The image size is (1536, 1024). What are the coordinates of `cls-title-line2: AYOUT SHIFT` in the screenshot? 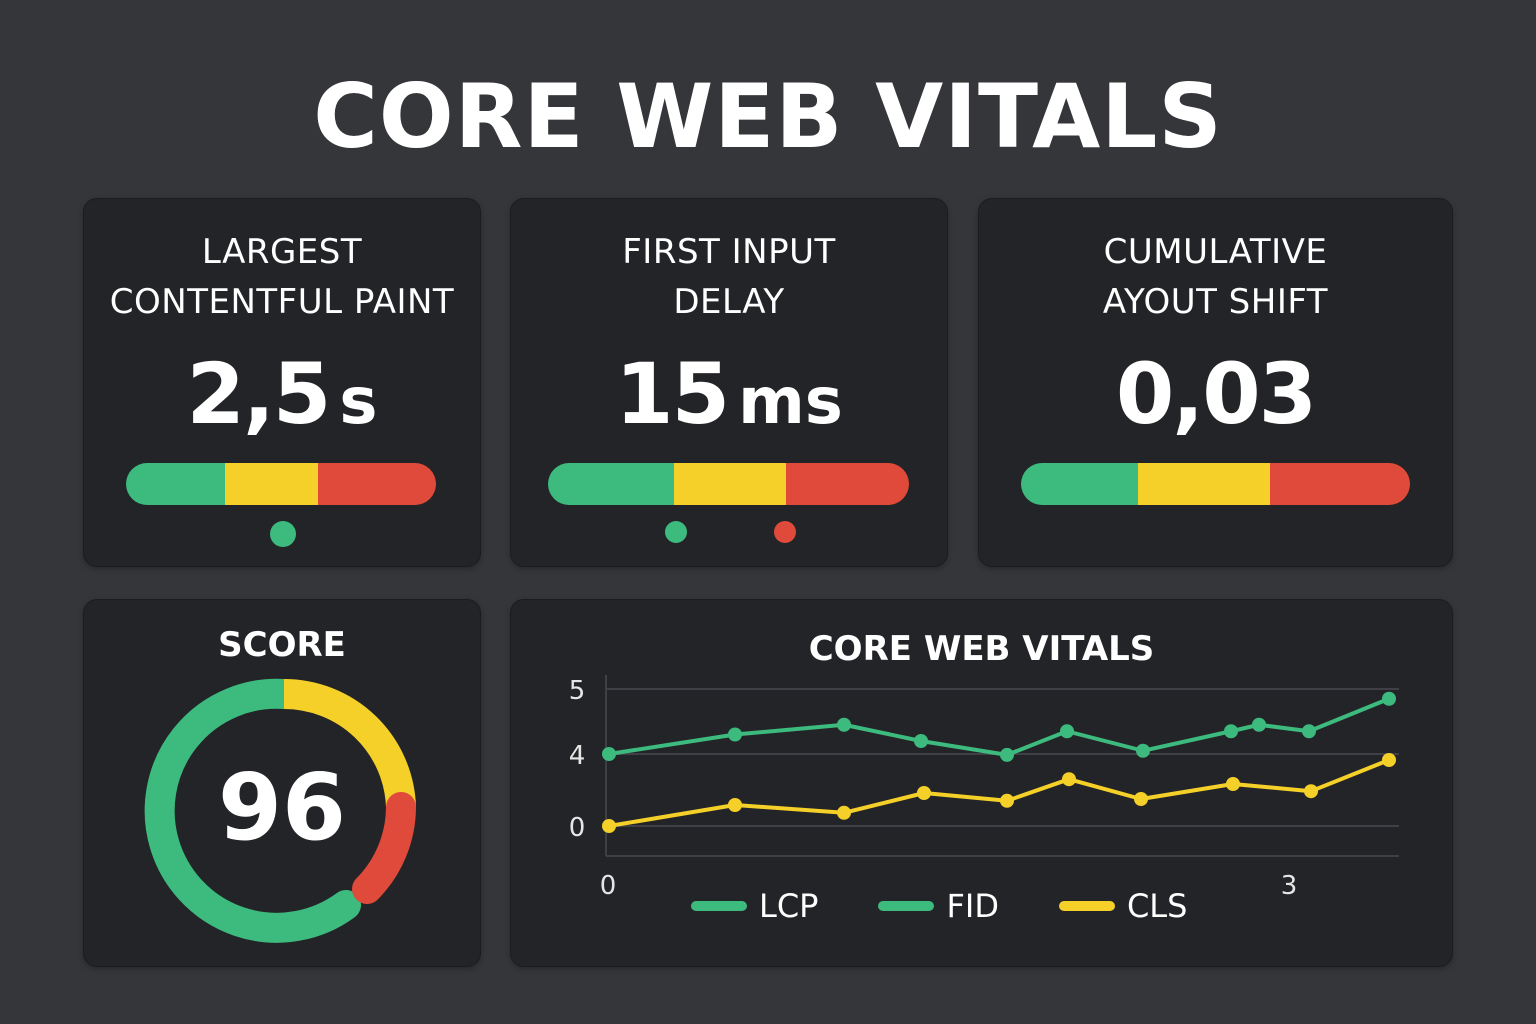 It's located at (1215, 302).